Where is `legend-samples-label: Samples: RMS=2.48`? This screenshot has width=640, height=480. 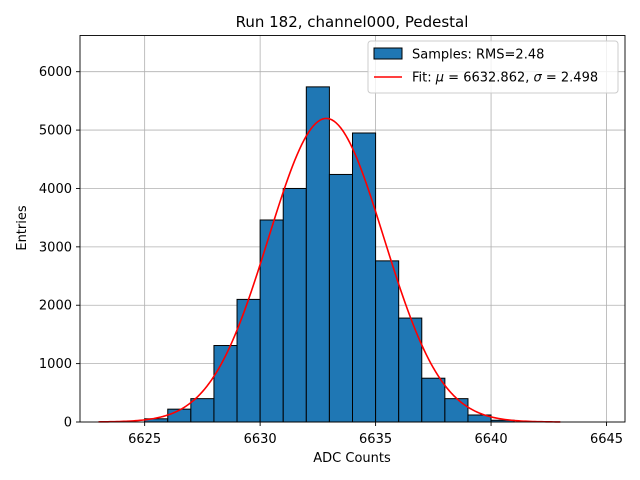 legend-samples-label: Samples: RMS=2.48 is located at coordinates (478, 55).